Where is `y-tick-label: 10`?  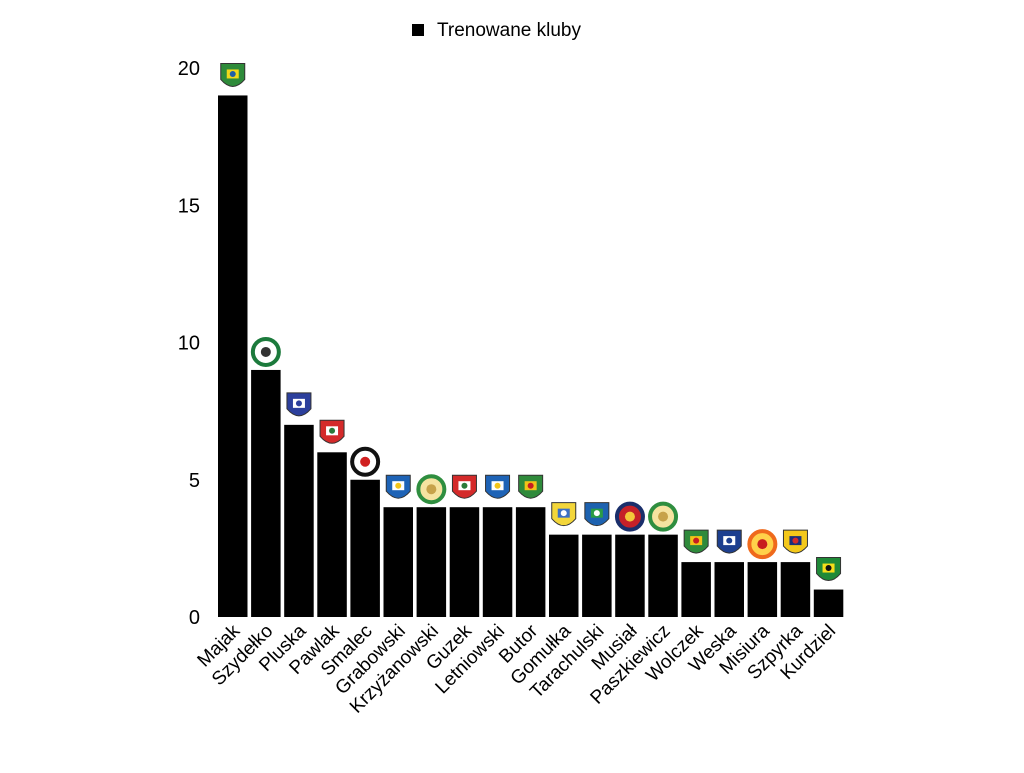 y-tick-label: 10 is located at coordinates (189, 344).